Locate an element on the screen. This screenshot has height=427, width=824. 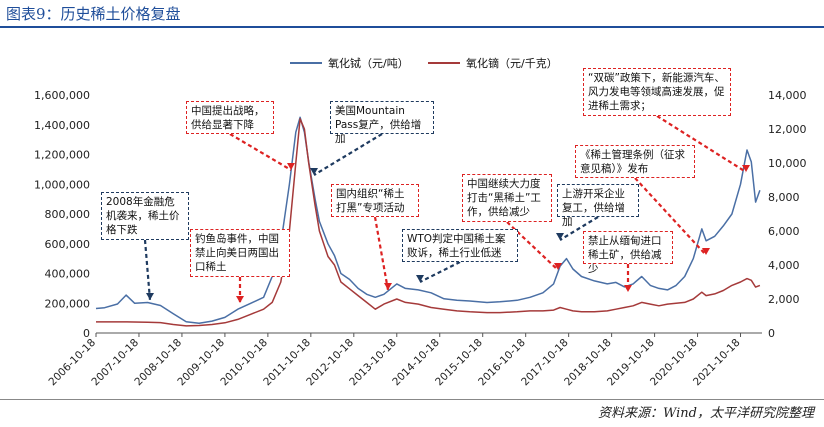
footer-rule is located at coordinates (412, 399).